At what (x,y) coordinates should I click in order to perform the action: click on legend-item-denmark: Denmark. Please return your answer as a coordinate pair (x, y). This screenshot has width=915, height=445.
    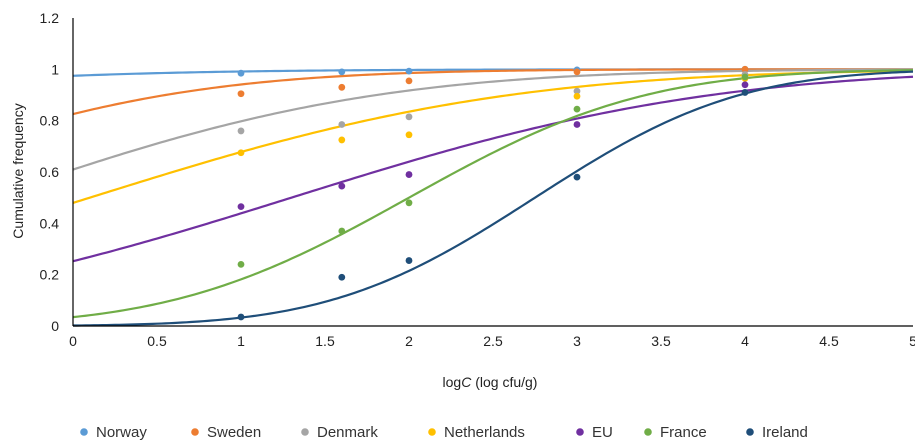
    Looking at the image, I should click on (339, 432).